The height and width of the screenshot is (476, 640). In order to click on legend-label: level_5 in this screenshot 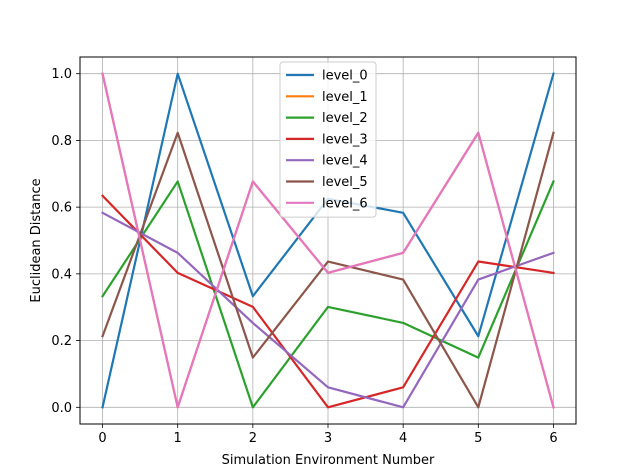, I will do `click(345, 182)`.